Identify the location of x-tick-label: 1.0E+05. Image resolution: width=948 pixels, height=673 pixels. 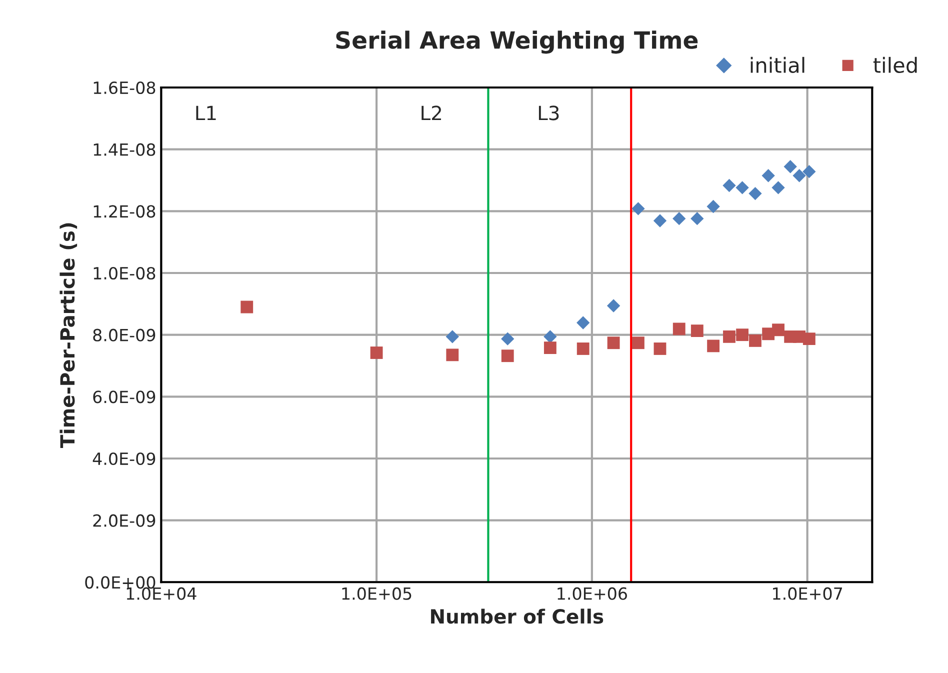
(377, 593).